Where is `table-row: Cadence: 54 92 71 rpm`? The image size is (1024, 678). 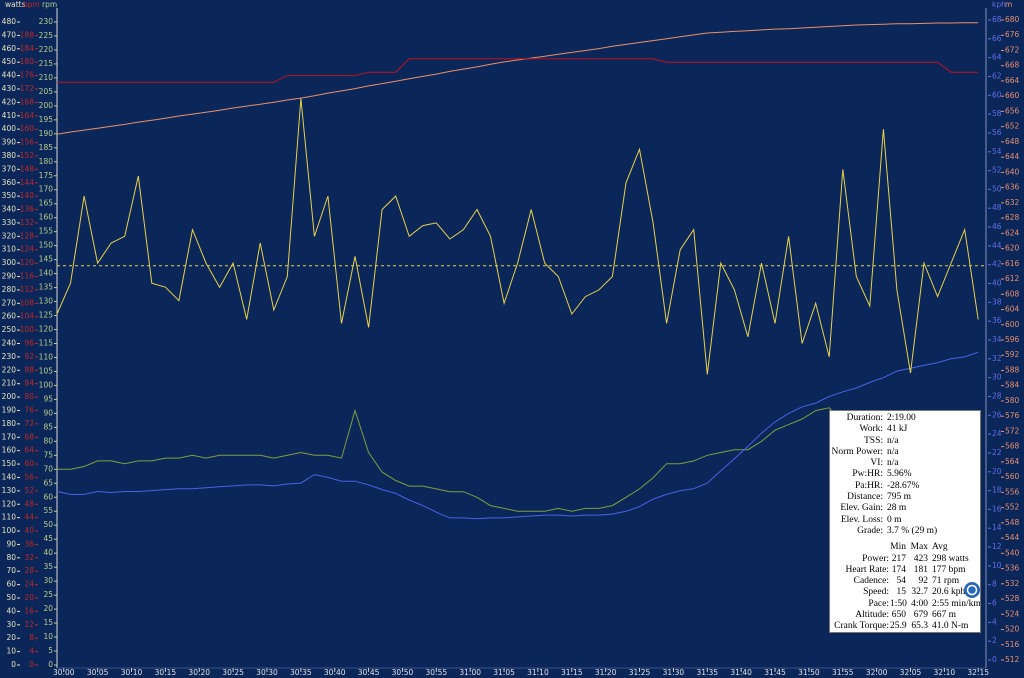 table-row: Cadence: 54 92 71 rpm is located at coordinates (905, 581).